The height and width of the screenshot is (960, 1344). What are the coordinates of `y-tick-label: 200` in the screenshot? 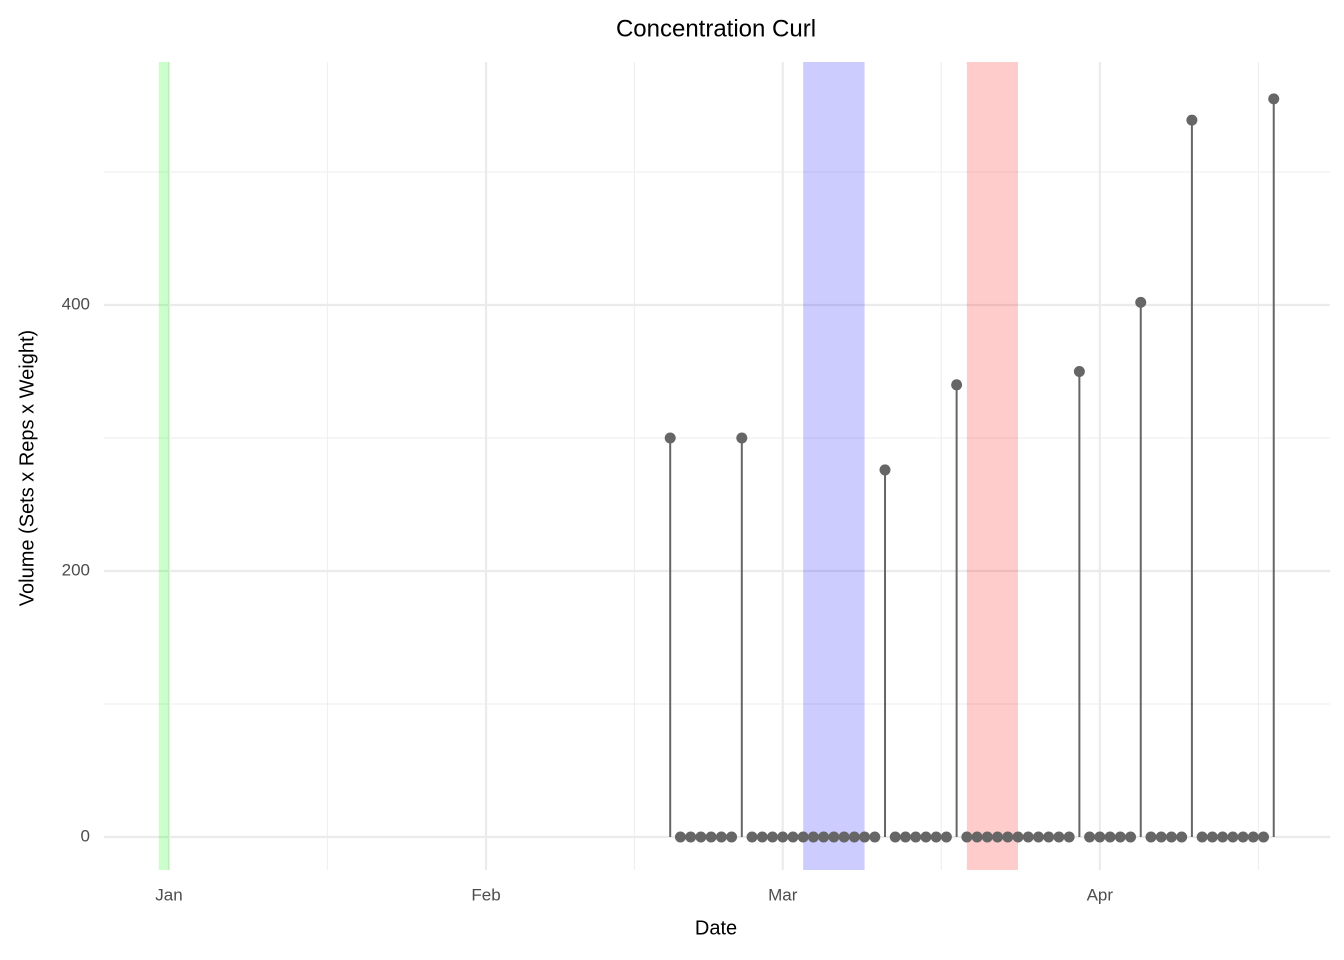 It's located at (76, 569).